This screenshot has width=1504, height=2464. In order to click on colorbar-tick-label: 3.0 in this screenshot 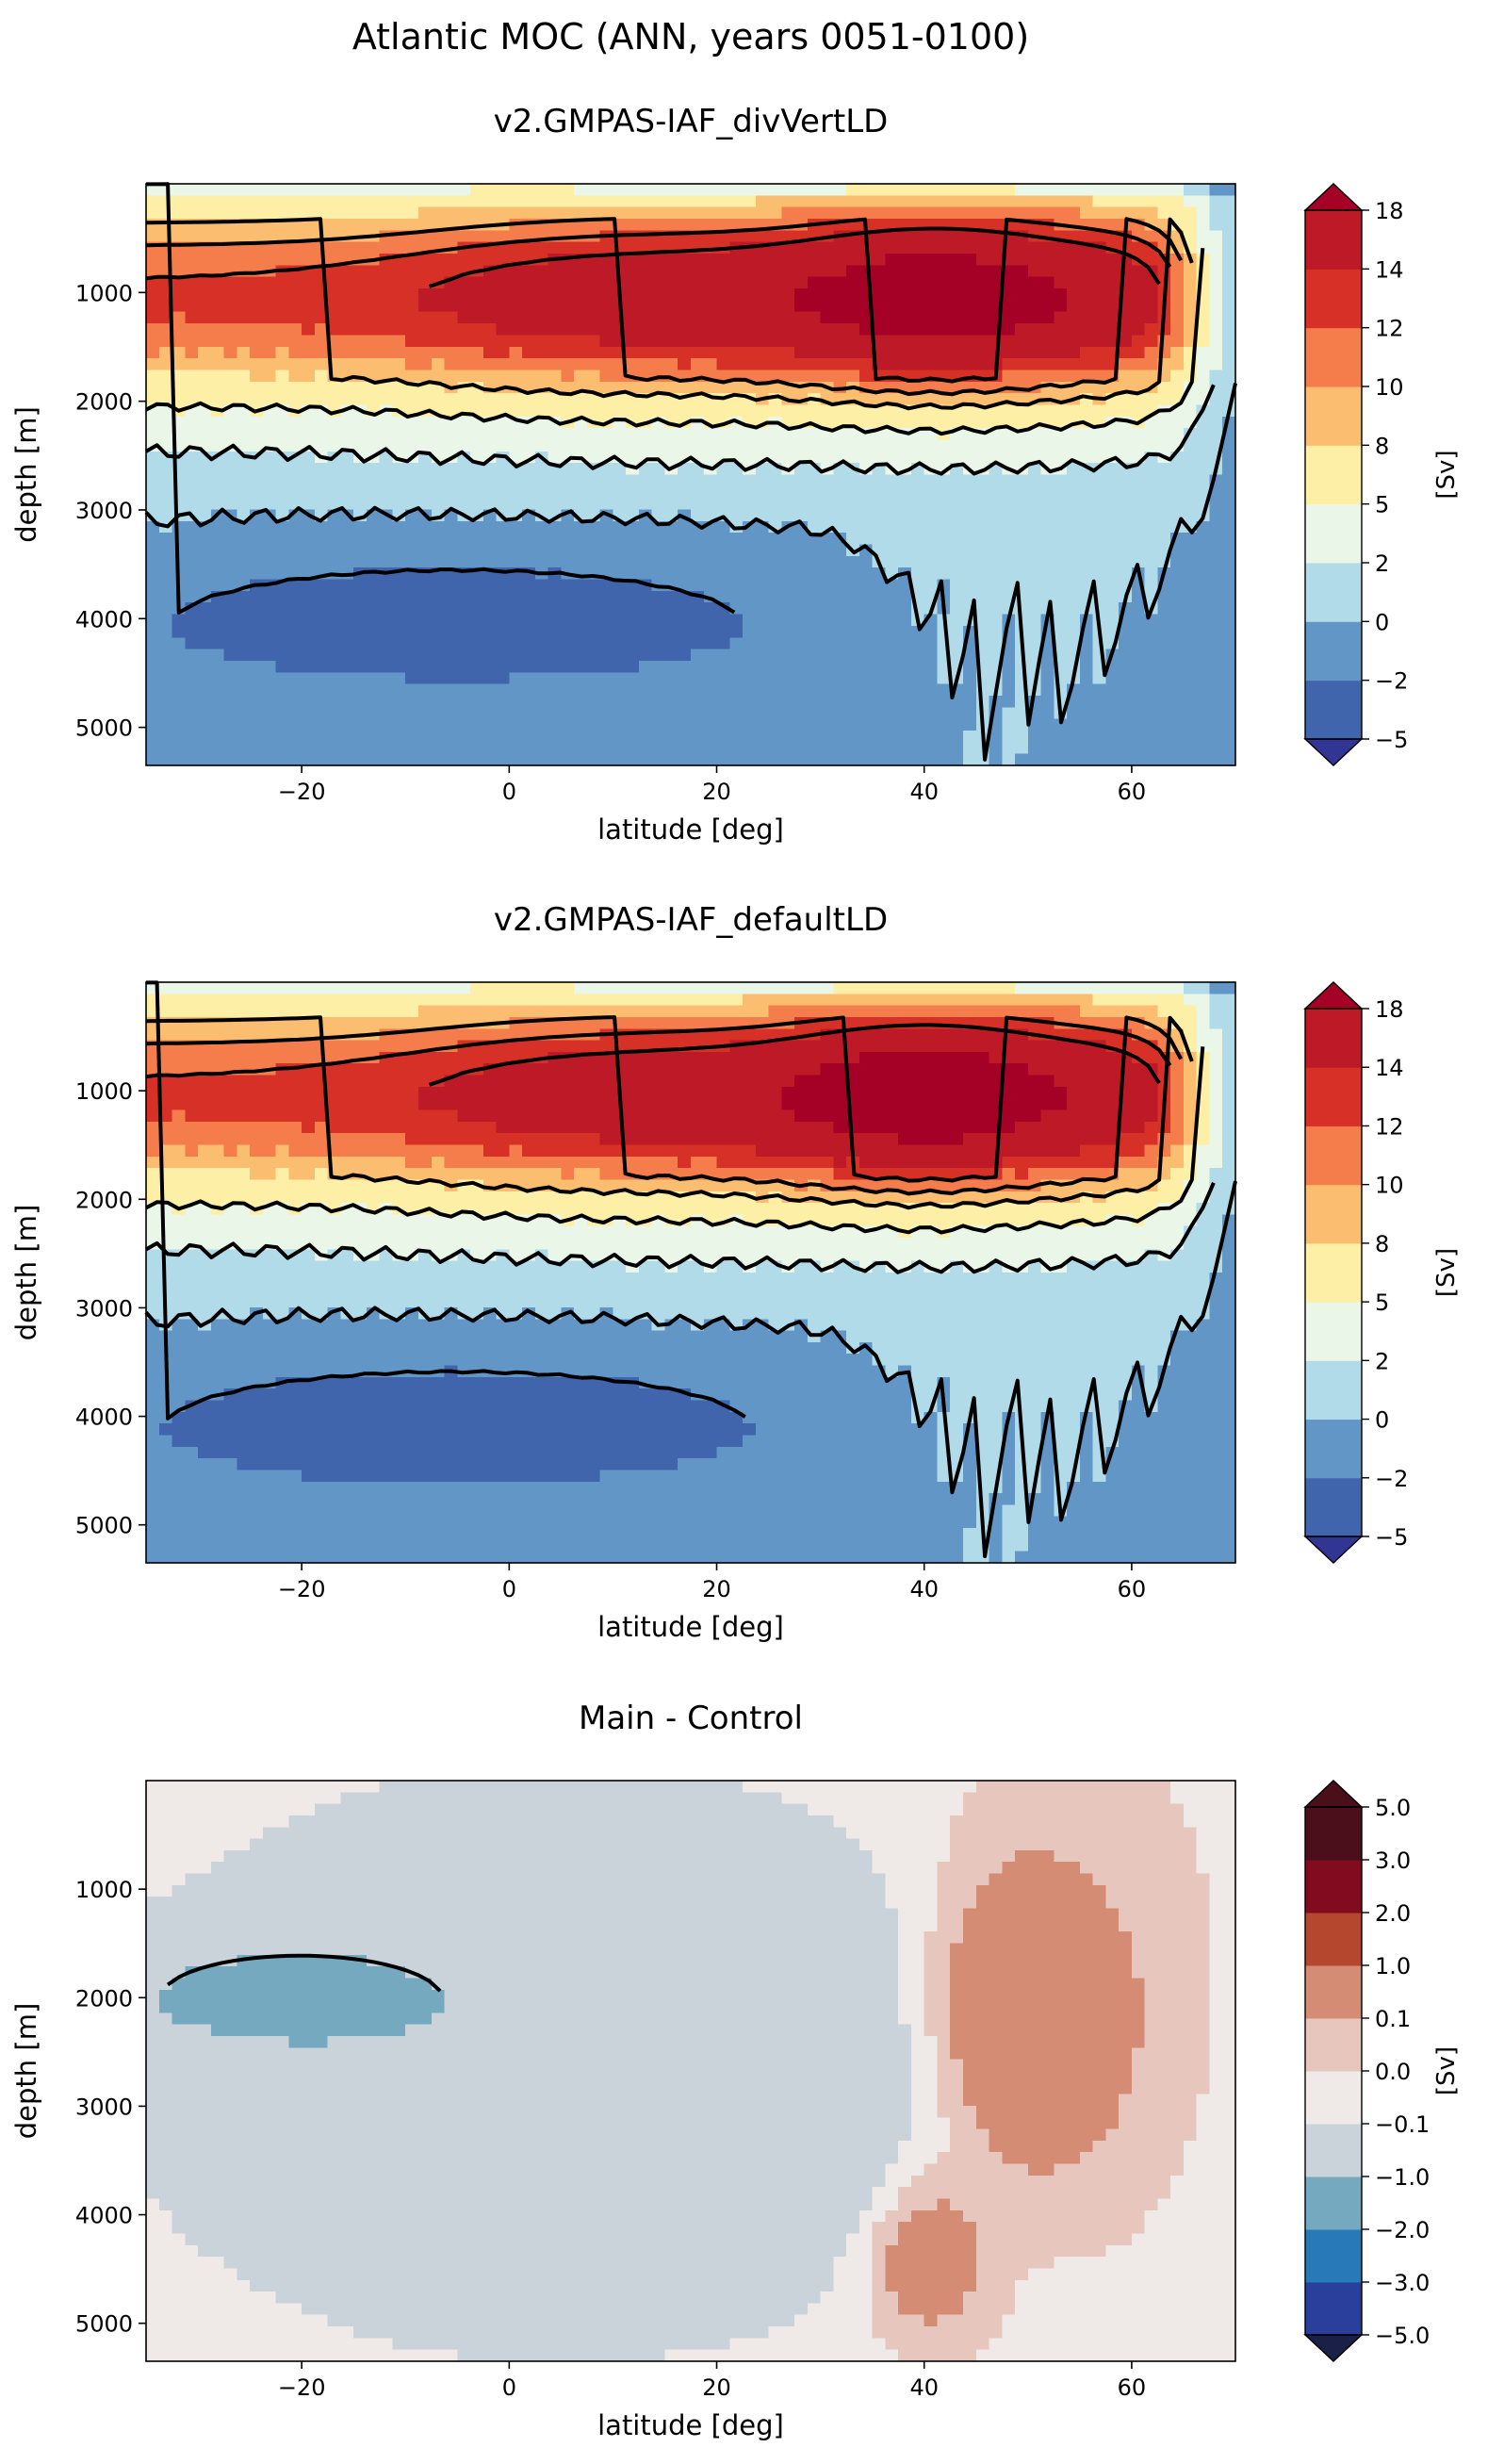, I will do `click(1393, 1861)`.